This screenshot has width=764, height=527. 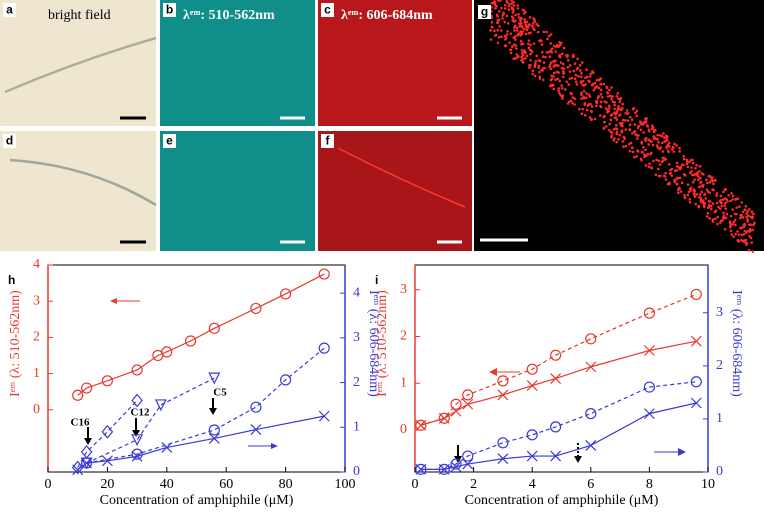 What do you see at coordinates (403, 289) in the screenshot?
I see `y-tick-label: 3` at bounding box center [403, 289].